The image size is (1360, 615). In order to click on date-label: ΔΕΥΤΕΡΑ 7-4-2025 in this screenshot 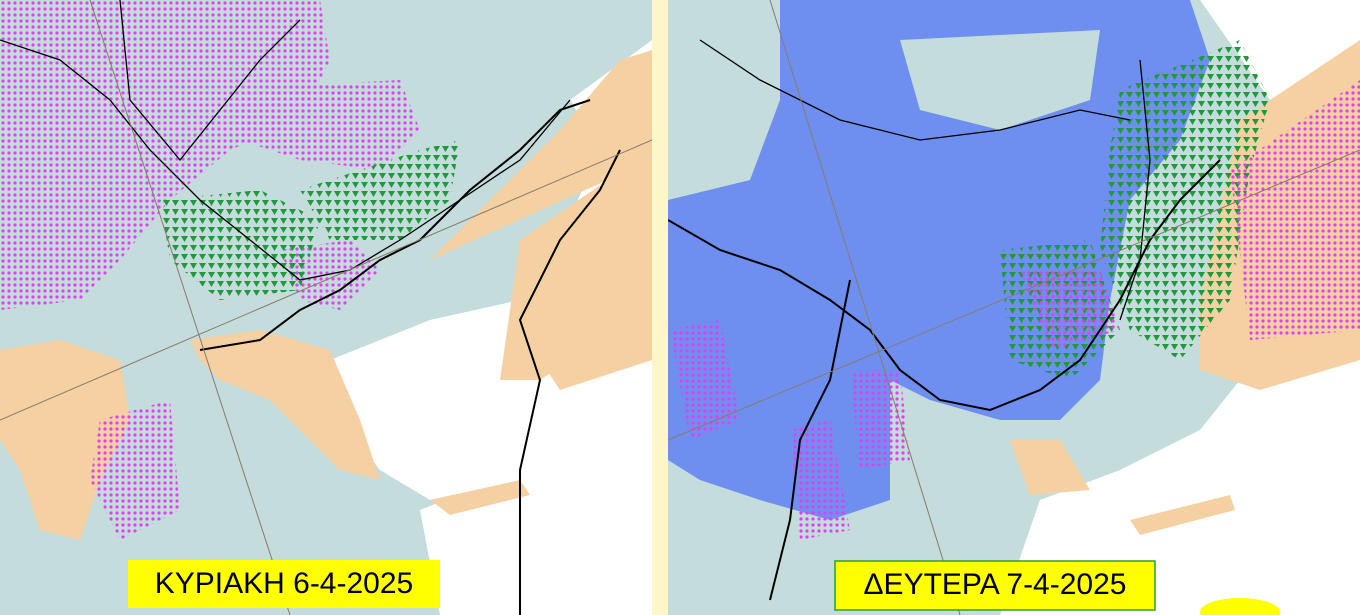, I will do `click(995, 584)`.